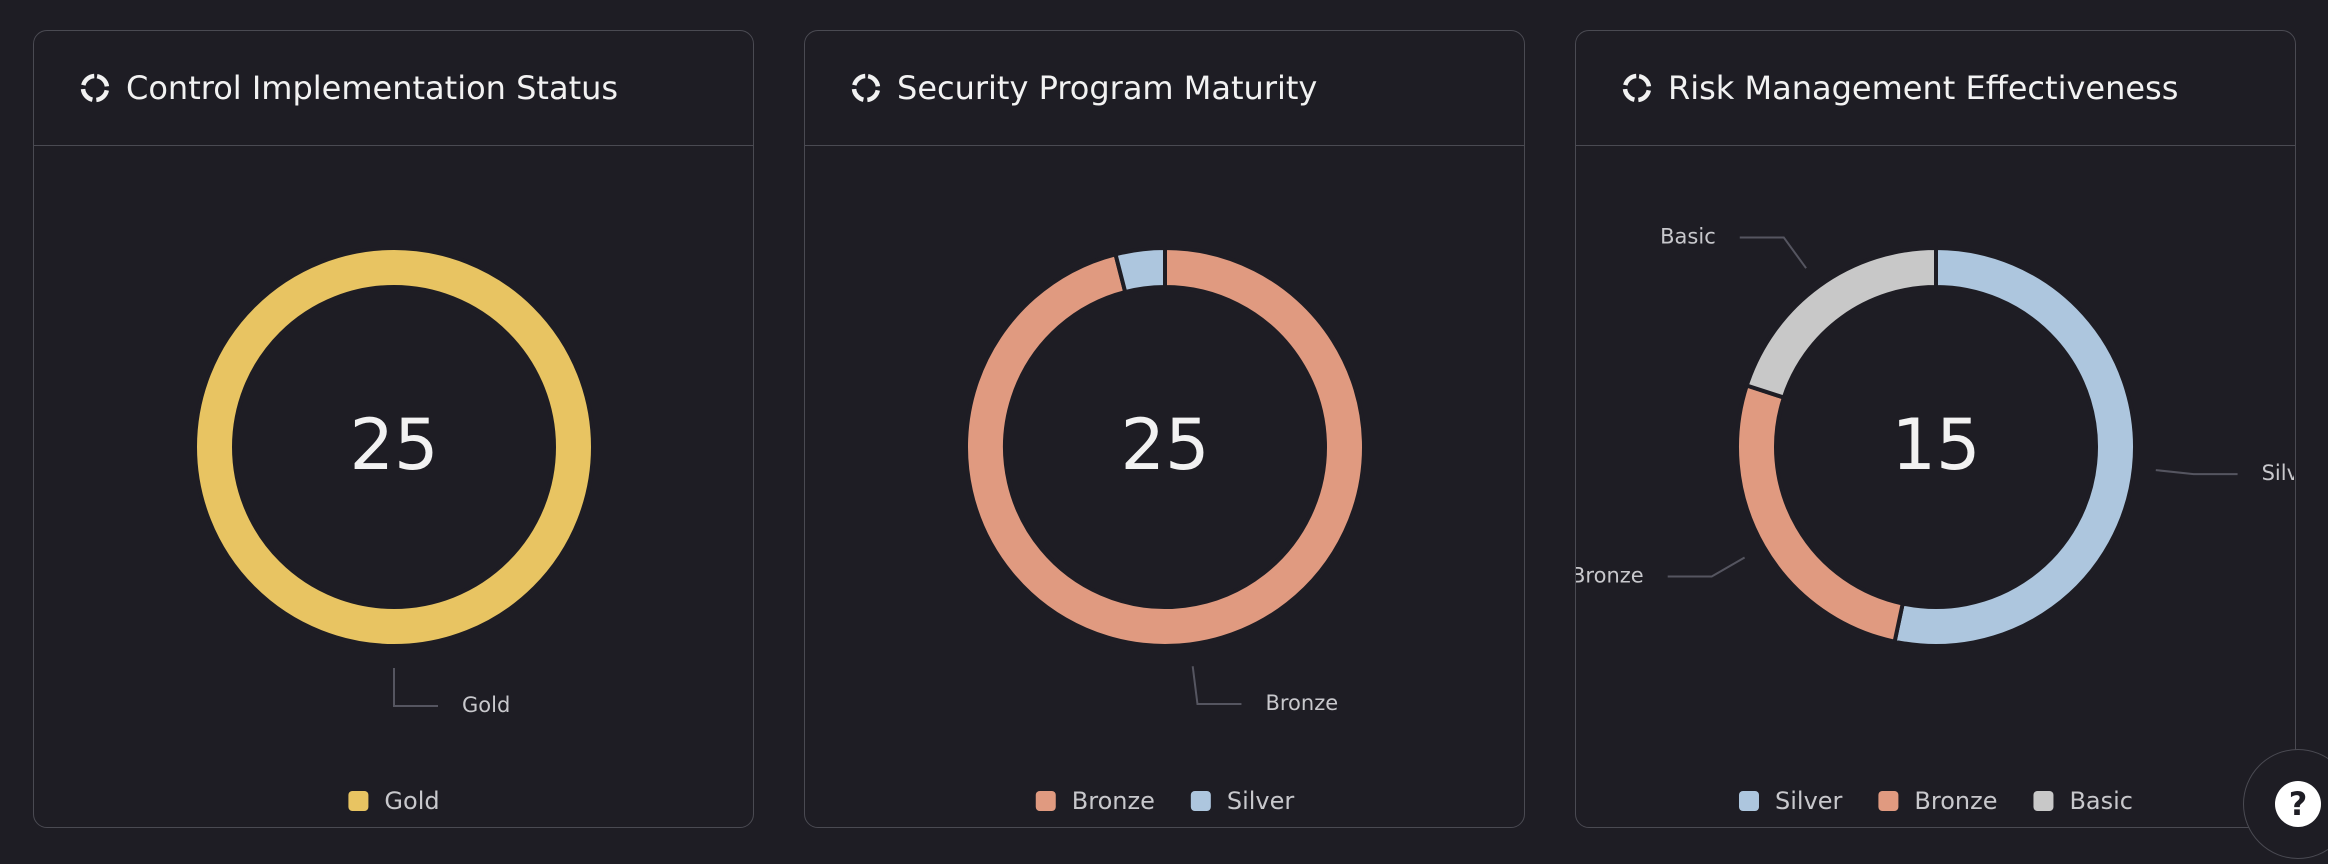  Describe the element at coordinates (1688, 236) in the screenshot. I see `slice-label: Basic` at that location.